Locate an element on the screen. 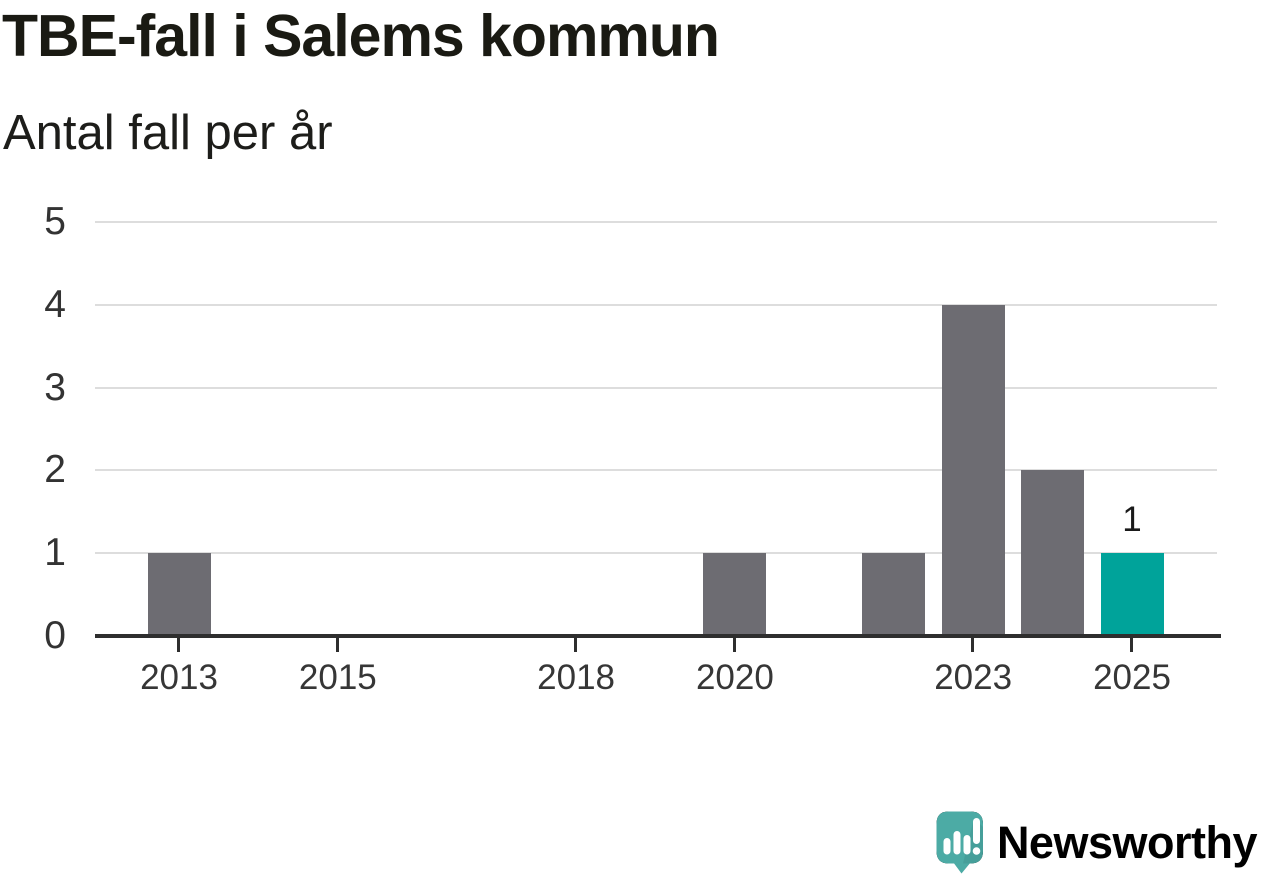 The width and height of the screenshot is (1262, 879). x-axis-tick-2018 is located at coordinates (576, 645).